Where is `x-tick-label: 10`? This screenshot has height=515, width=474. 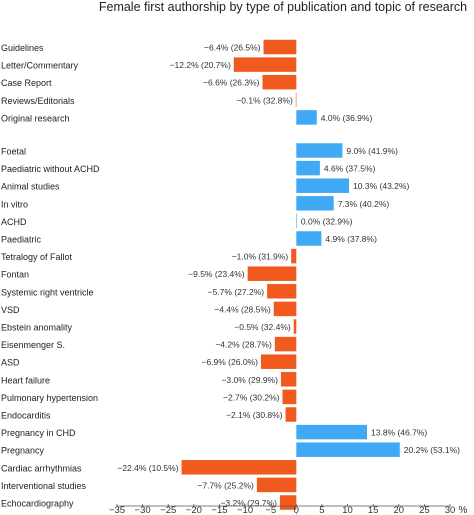
x-tick-label: 10 is located at coordinates (347, 510).